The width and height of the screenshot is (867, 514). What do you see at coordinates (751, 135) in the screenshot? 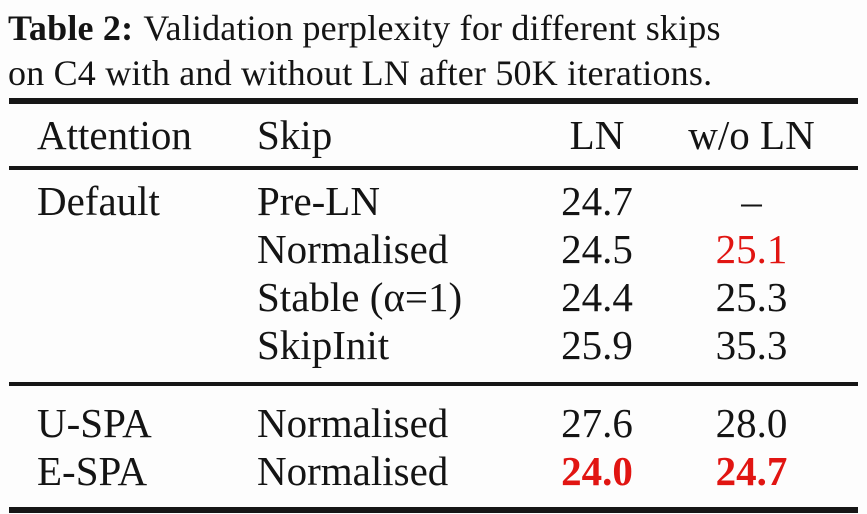
I see `col-header-wo-ln: w/o LN` at bounding box center [751, 135].